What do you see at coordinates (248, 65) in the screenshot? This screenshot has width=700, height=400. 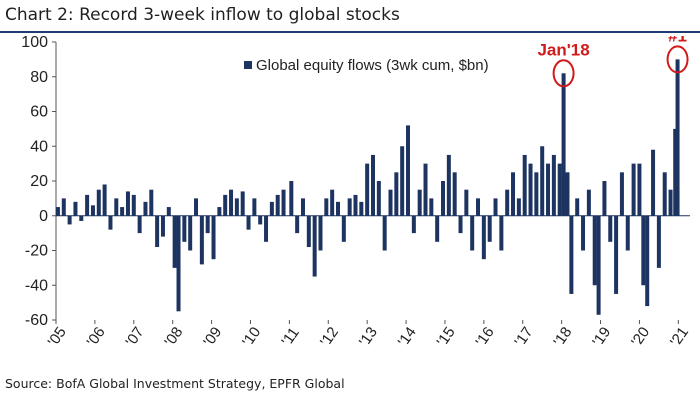 I see `legend-swatch` at bounding box center [248, 65].